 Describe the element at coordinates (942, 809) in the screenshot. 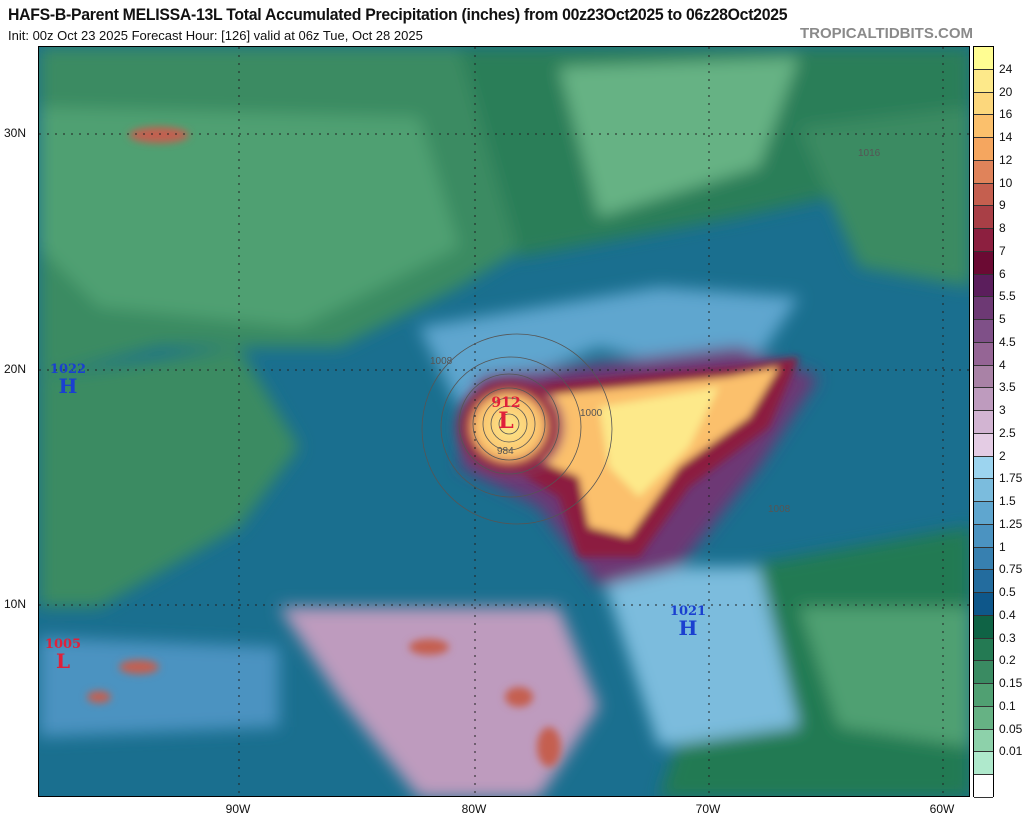

I see `lon-label-60w: 60W` at that location.